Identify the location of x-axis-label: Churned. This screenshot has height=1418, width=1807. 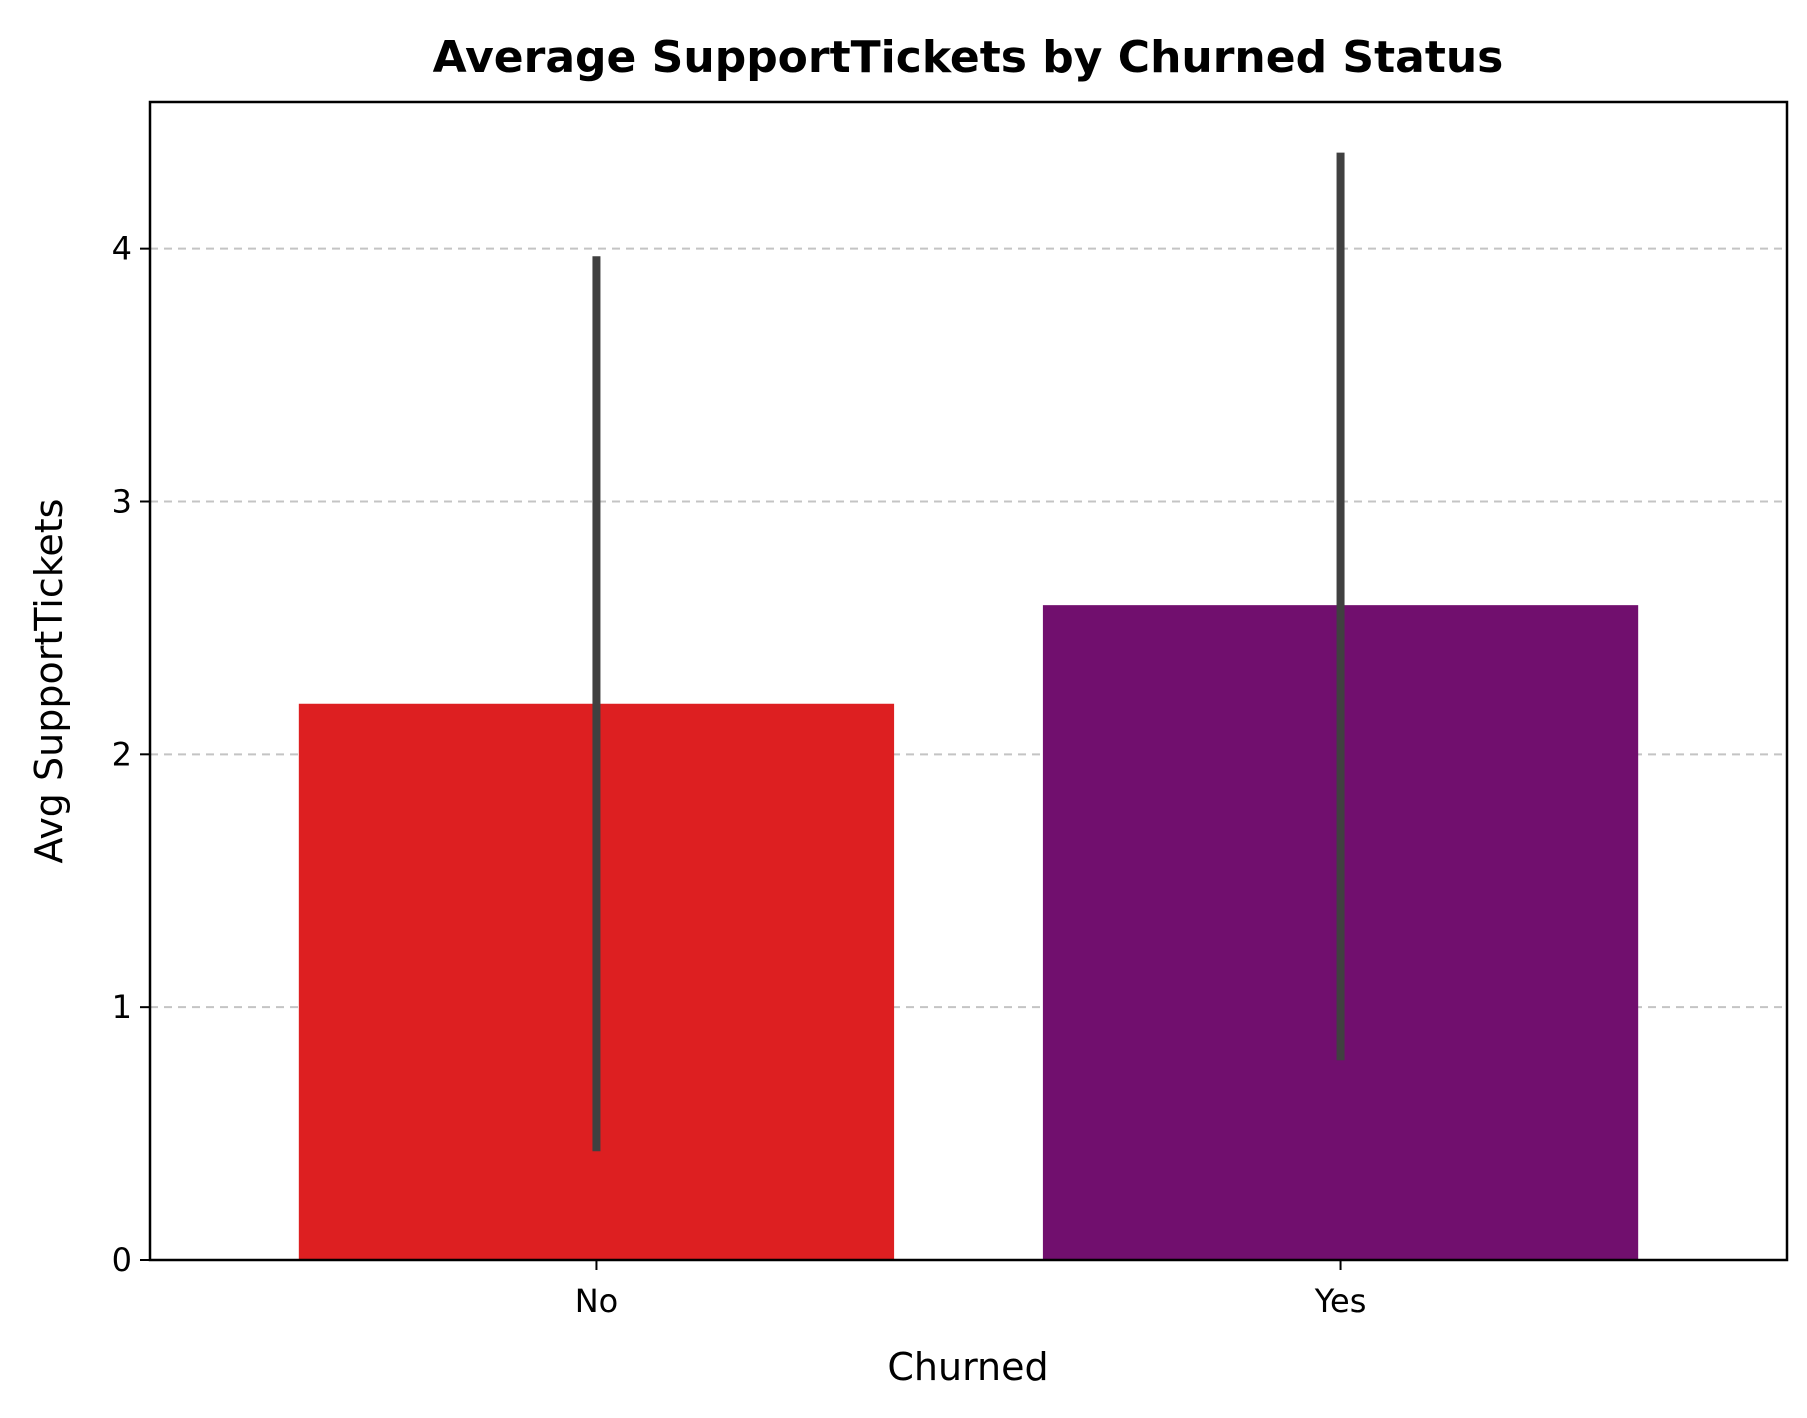
(967, 1367).